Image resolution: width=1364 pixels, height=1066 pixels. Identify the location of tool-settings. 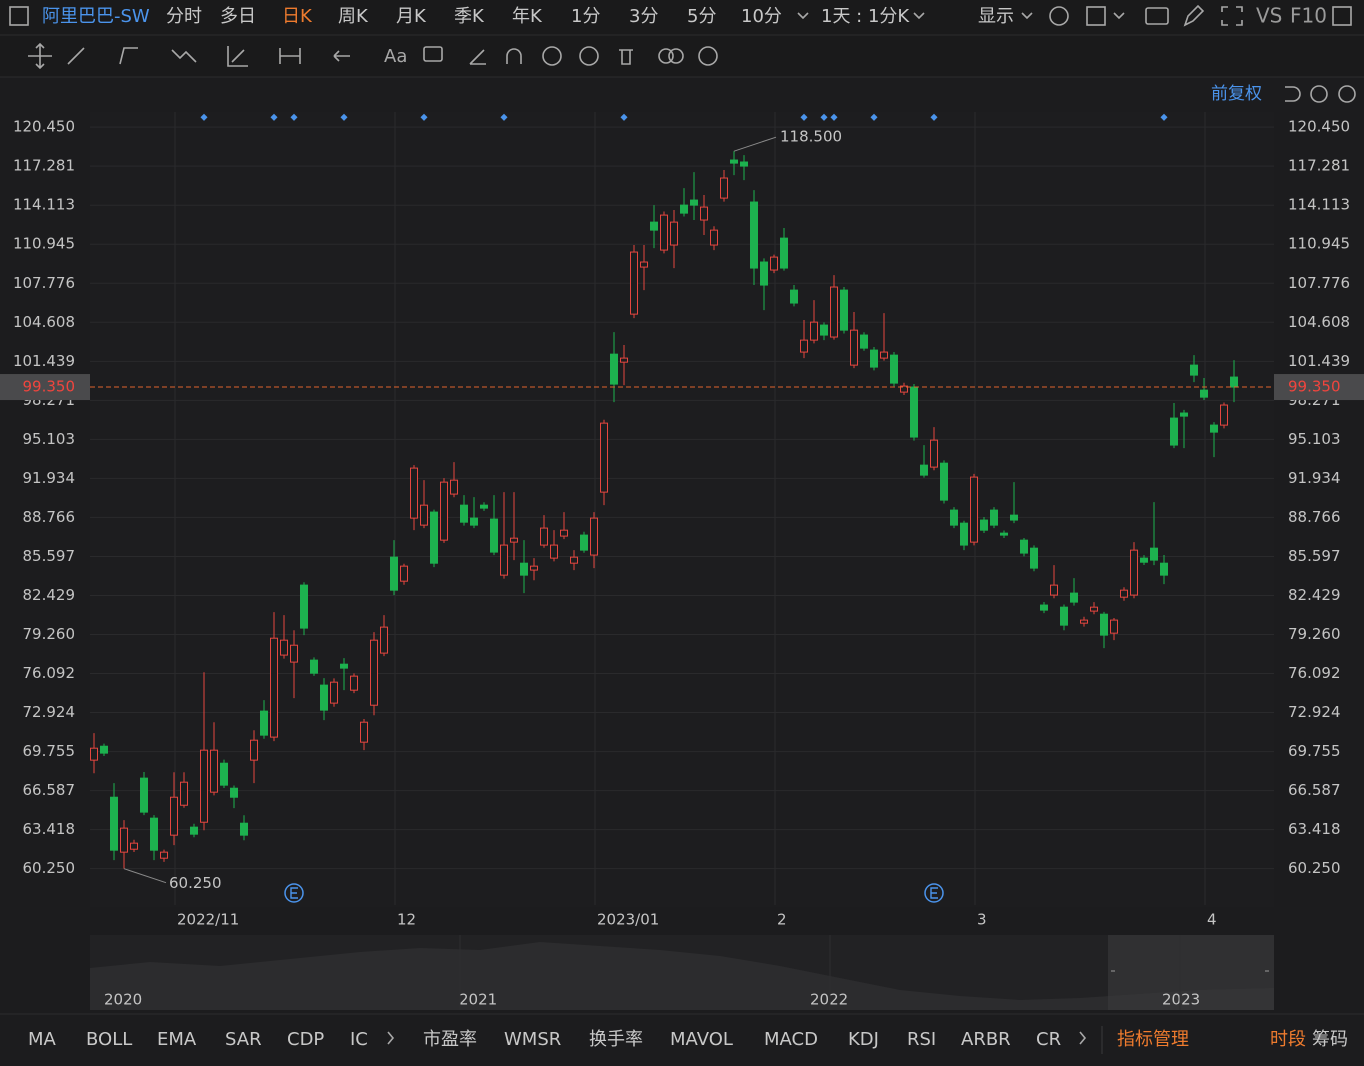
(708, 56).